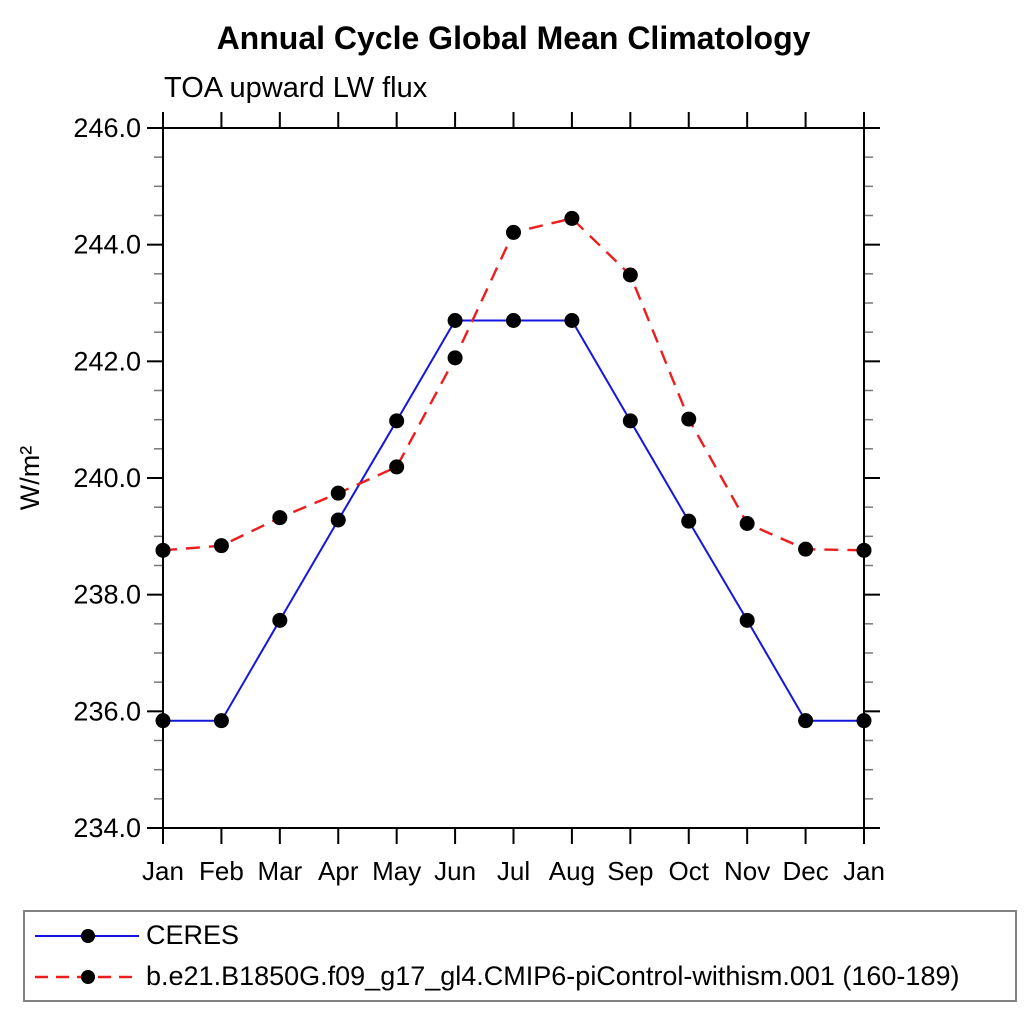 This screenshot has height=1024, width=1024. What do you see at coordinates (630, 871) in the screenshot?
I see `x-tick-label: Sep` at bounding box center [630, 871].